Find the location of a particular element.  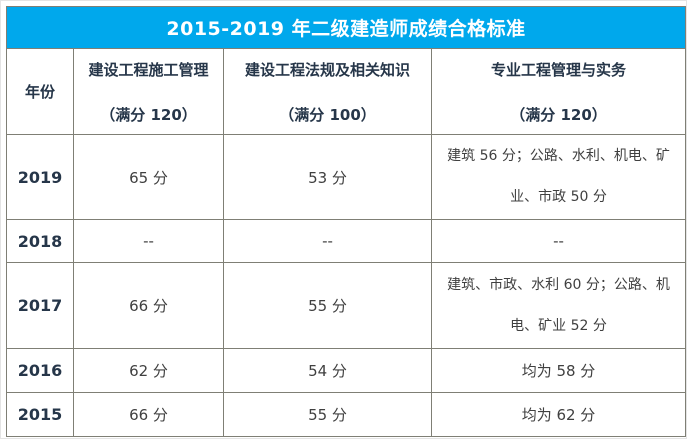

cell-construction-management: 65 分 is located at coordinates (148, 177).